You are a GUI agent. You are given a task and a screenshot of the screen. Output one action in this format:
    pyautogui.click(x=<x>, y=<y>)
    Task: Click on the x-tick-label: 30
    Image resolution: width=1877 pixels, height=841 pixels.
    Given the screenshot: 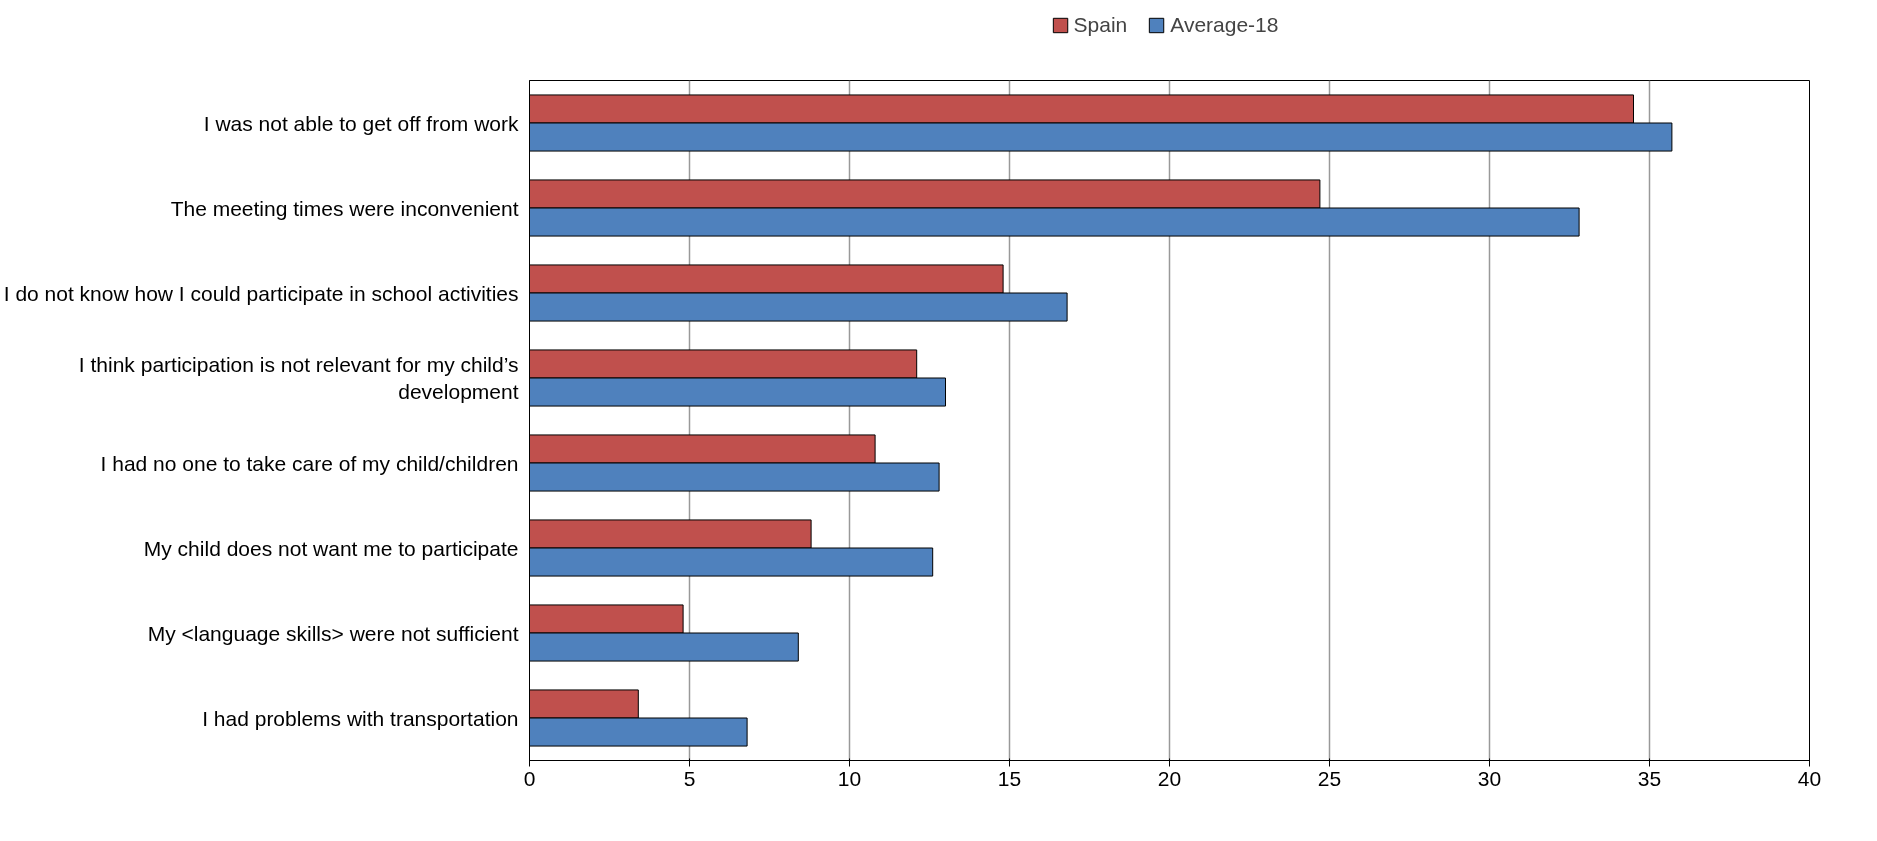 What is the action you would take?
    pyautogui.click(x=1489, y=778)
    